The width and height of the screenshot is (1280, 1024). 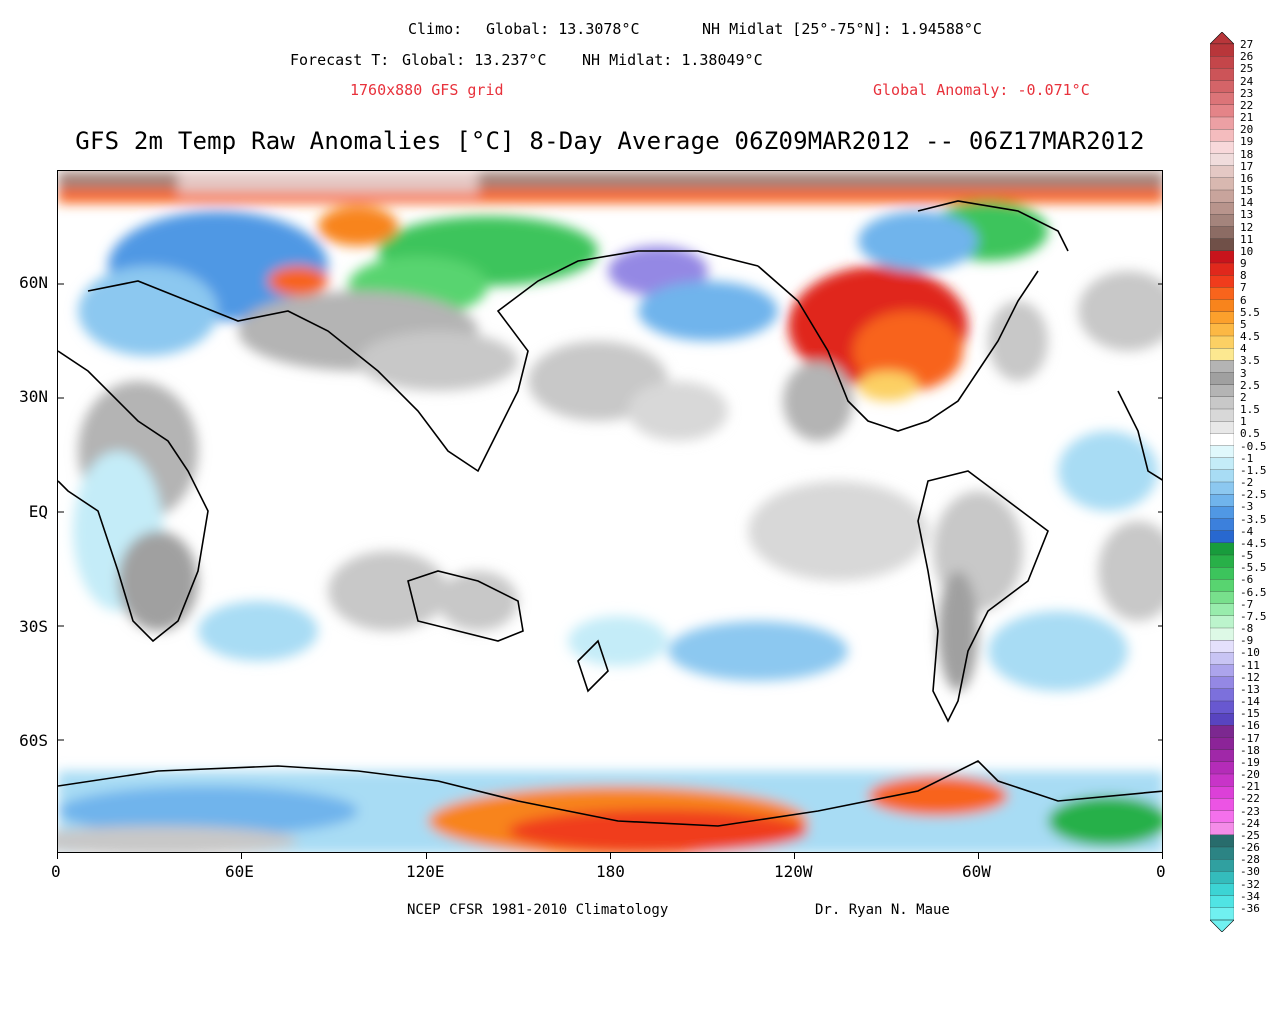 What do you see at coordinates (1250, 884) in the screenshot?
I see `colorbar-label: -32` at bounding box center [1250, 884].